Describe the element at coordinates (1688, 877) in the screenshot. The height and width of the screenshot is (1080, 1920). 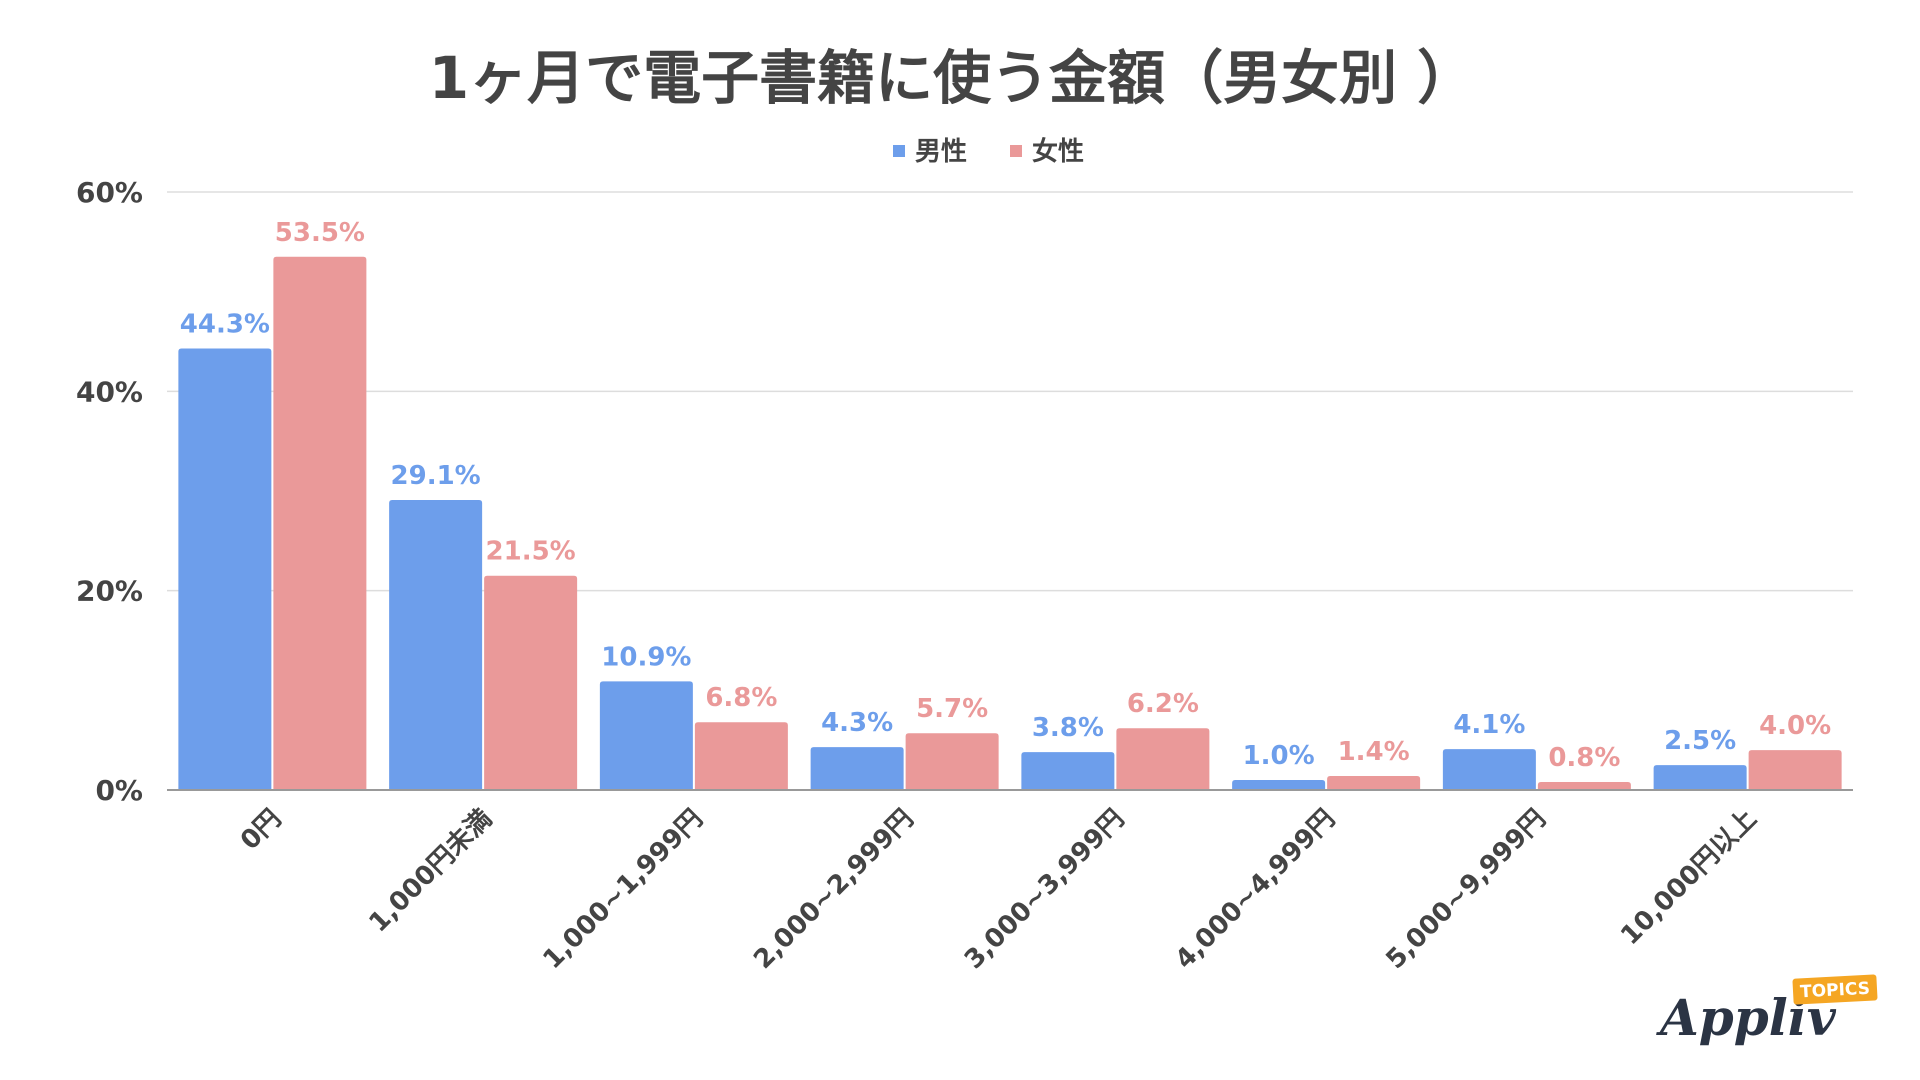
I see `x-tick-label: 10,000円以上` at that location.